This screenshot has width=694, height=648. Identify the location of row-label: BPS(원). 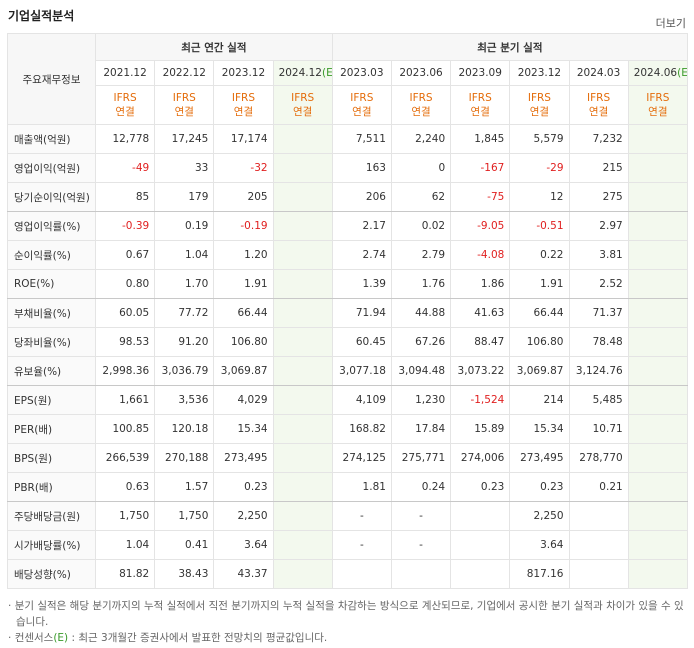
(51, 458).